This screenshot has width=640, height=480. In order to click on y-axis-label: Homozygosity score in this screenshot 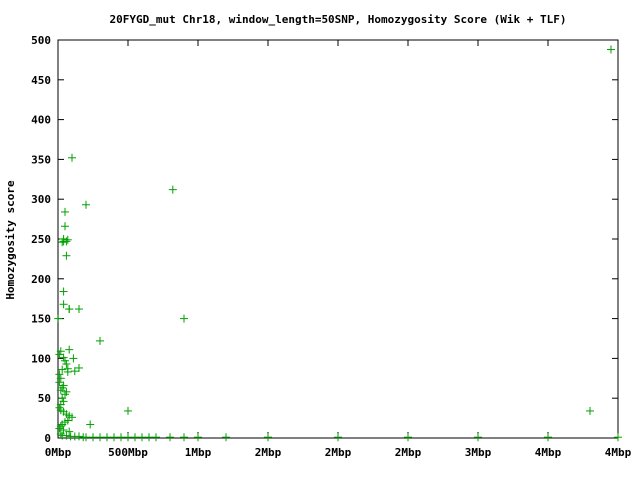, I will do `click(10, 240)`.